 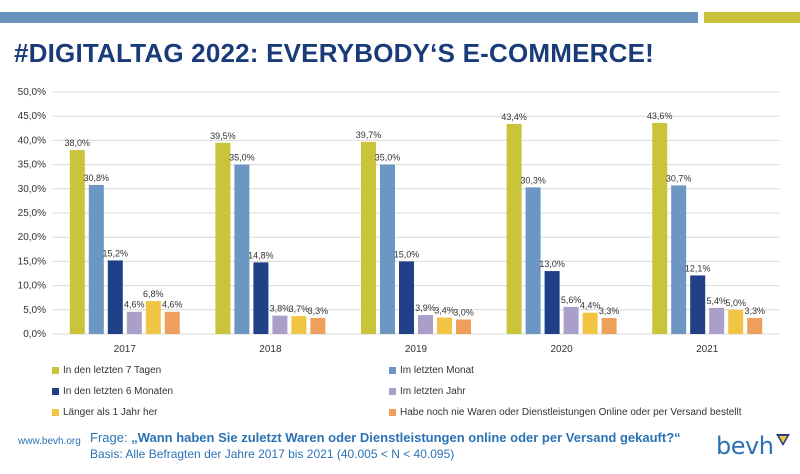 I want to click on bar-value-label: 12,1%, so click(x=698, y=268).